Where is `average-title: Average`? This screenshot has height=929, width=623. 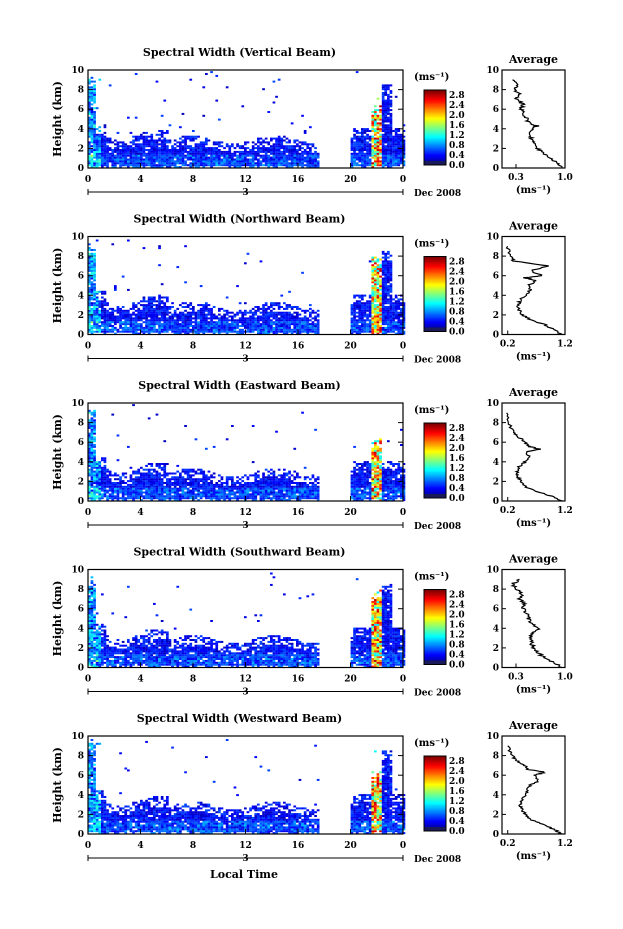
average-title: Average is located at coordinates (533, 226).